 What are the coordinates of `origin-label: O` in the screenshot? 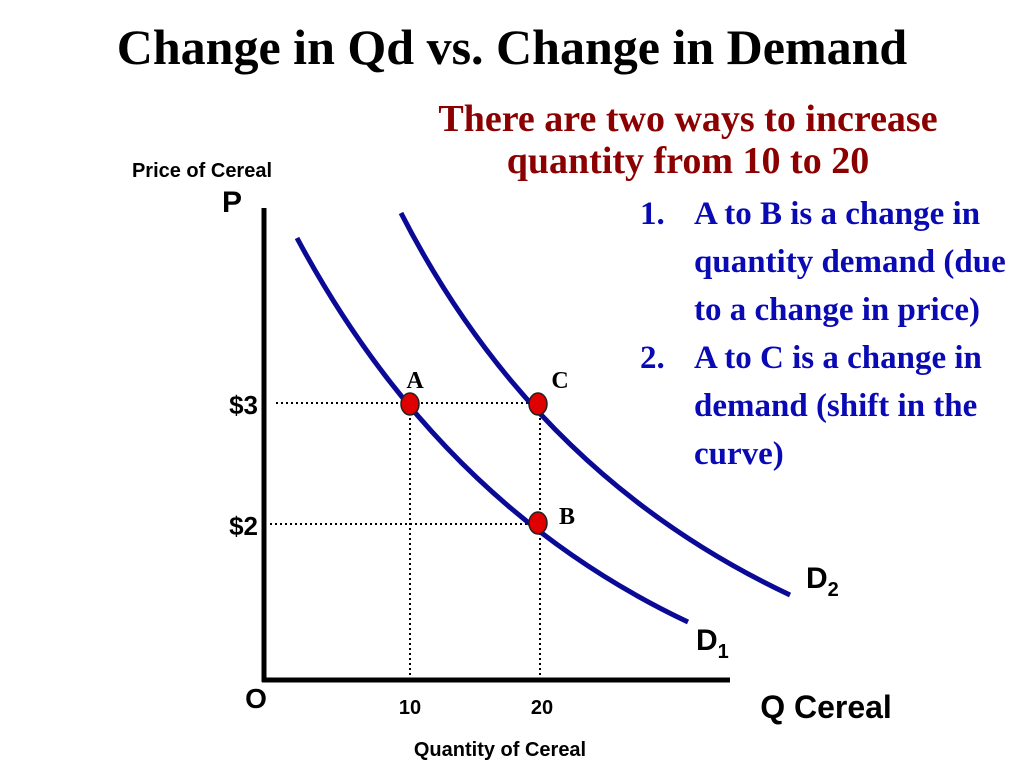 It's located at (256, 698).